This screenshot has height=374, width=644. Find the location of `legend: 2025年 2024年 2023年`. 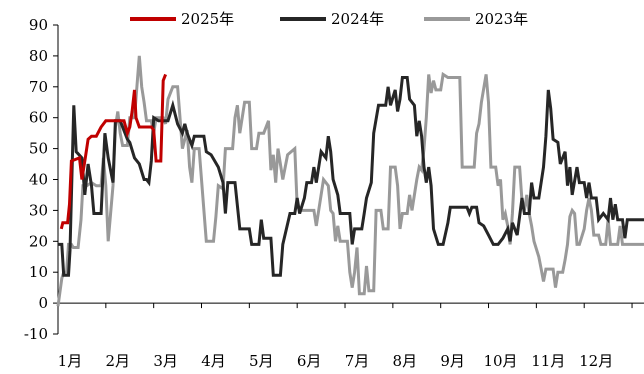

legend: 2025年 2024年 2023年 is located at coordinates (329, 19).